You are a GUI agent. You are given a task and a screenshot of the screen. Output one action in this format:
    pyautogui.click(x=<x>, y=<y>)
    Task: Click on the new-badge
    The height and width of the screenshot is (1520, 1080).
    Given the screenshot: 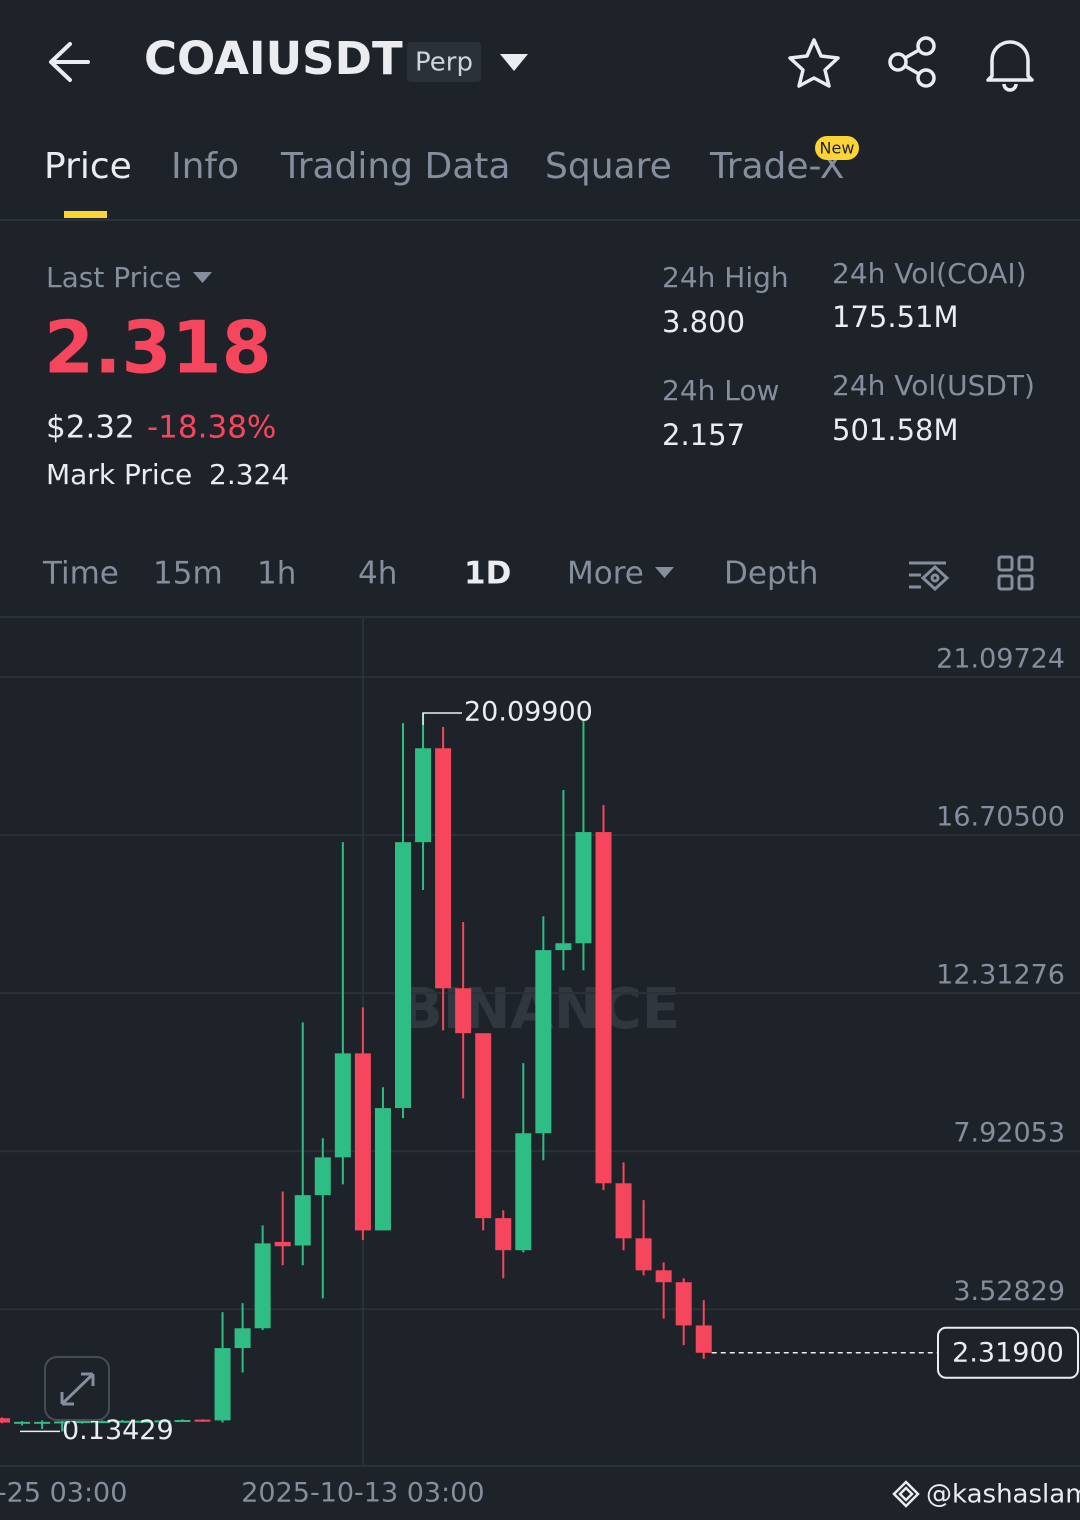 What is the action you would take?
    pyautogui.click(x=837, y=148)
    